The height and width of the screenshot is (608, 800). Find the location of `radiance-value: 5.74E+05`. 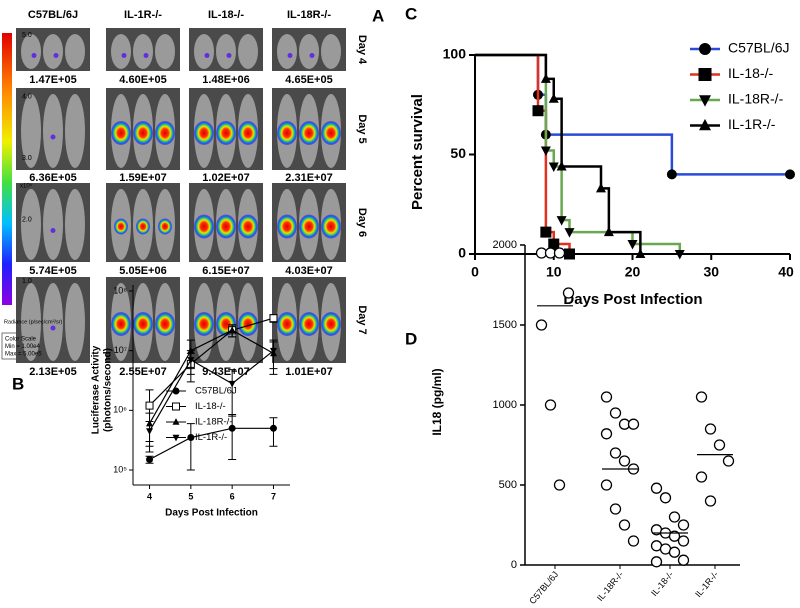

radiance-value: 5.74E+05 is located at coordinates (52, 271).